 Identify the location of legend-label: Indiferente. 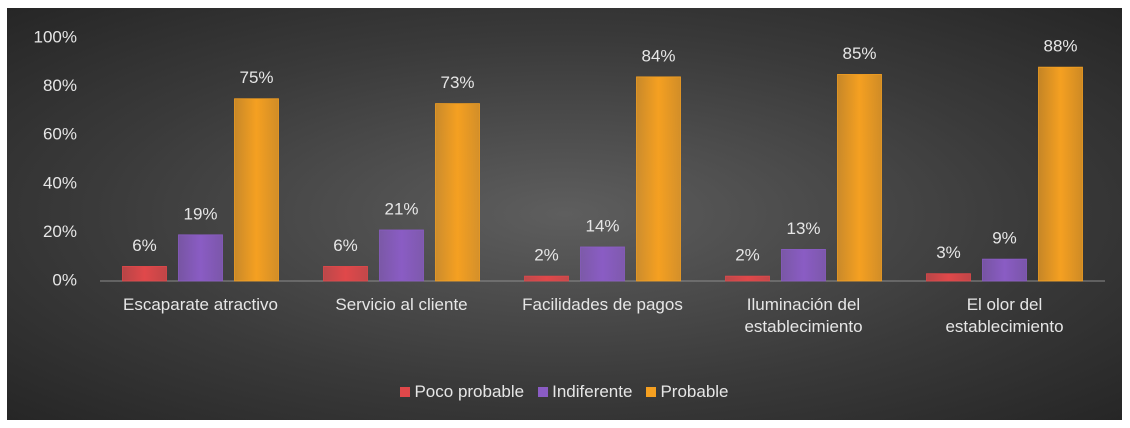
(592, 391).